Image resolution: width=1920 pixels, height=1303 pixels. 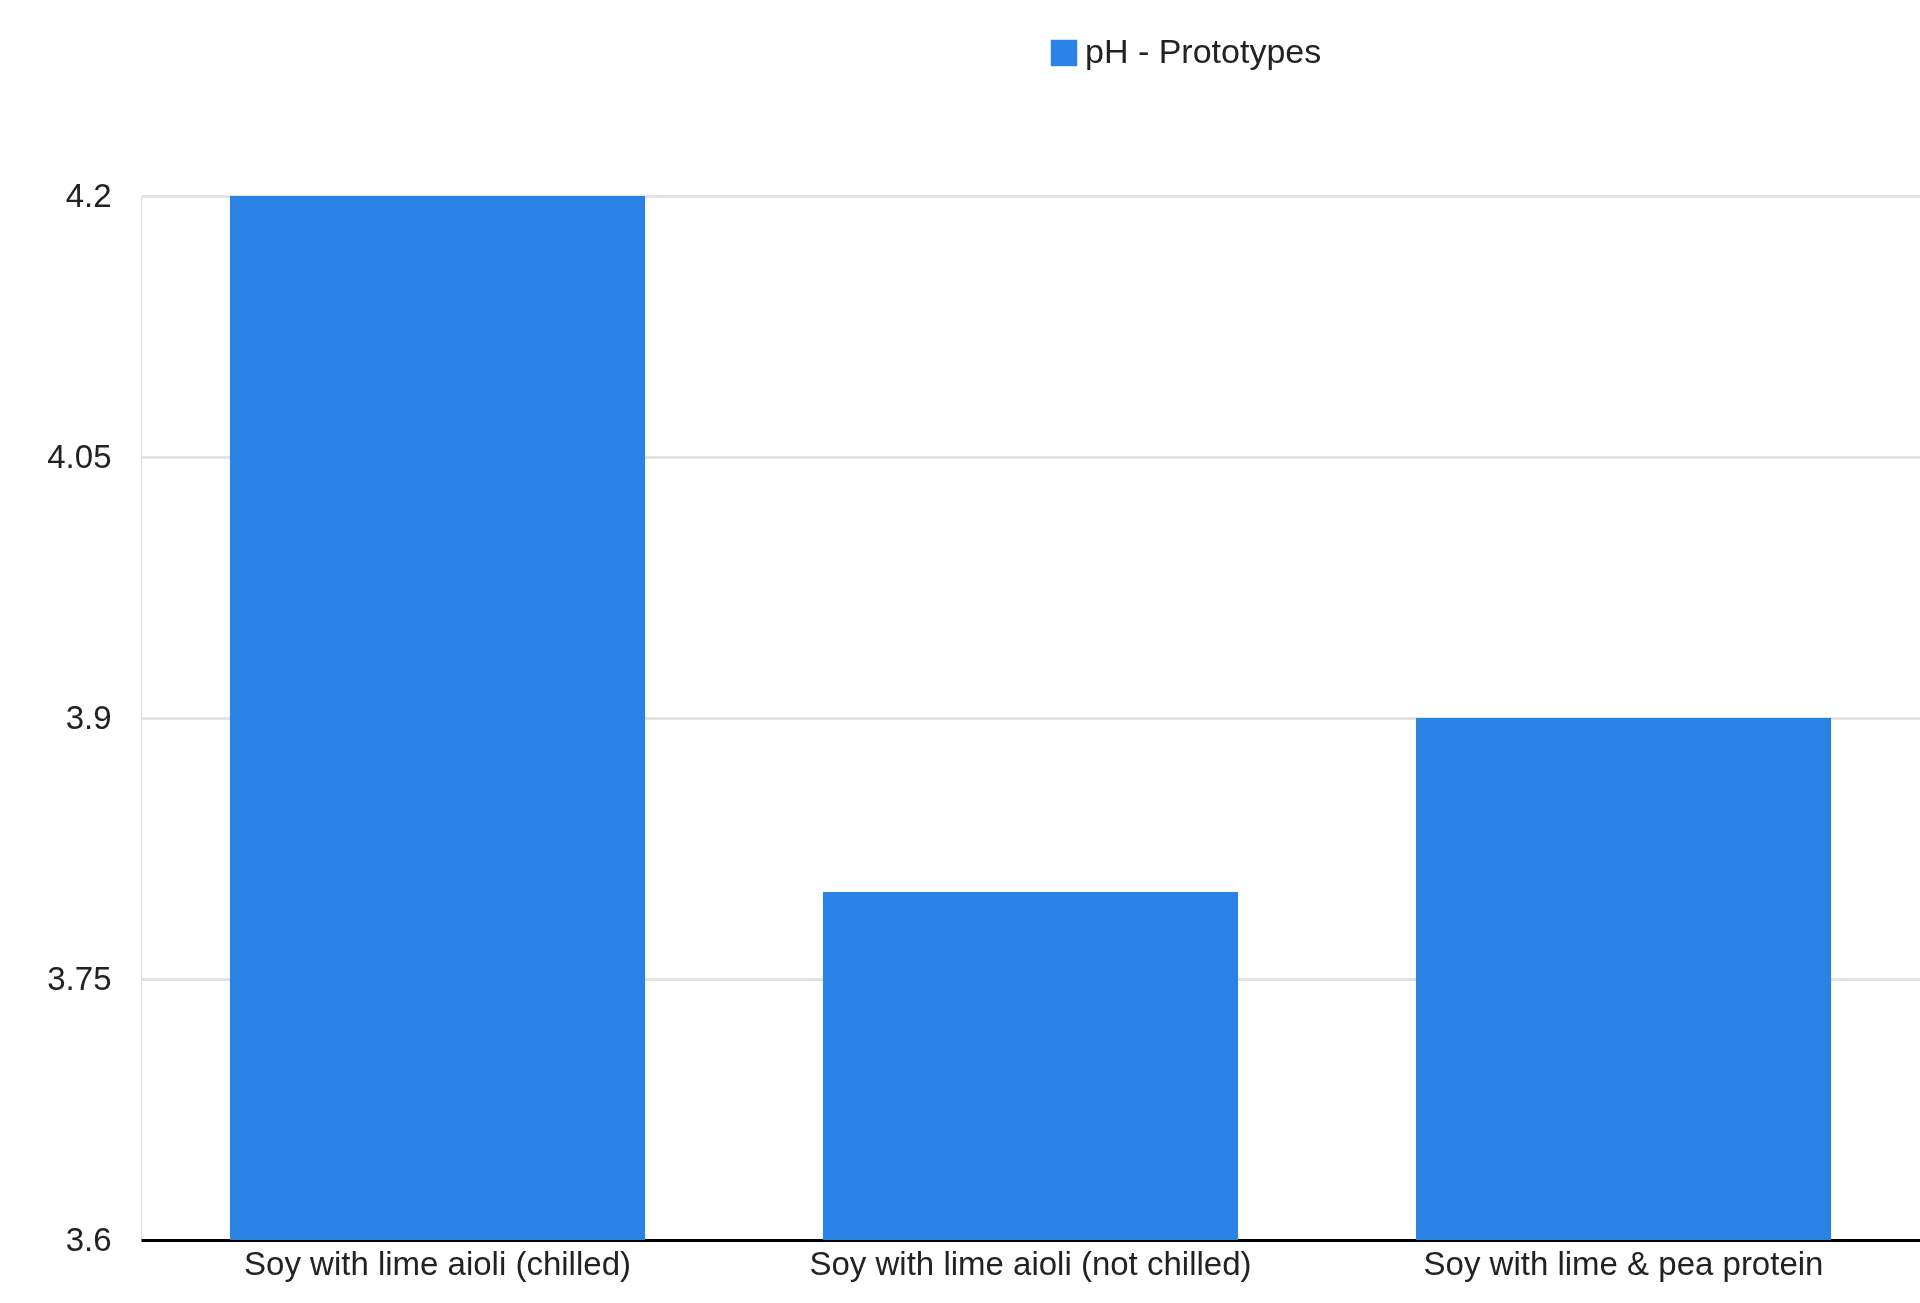 What do you see at coordinates (79, 978) in the screenshot?
I see `y-tick-label: 3.75` at bounding box center [79, 978].